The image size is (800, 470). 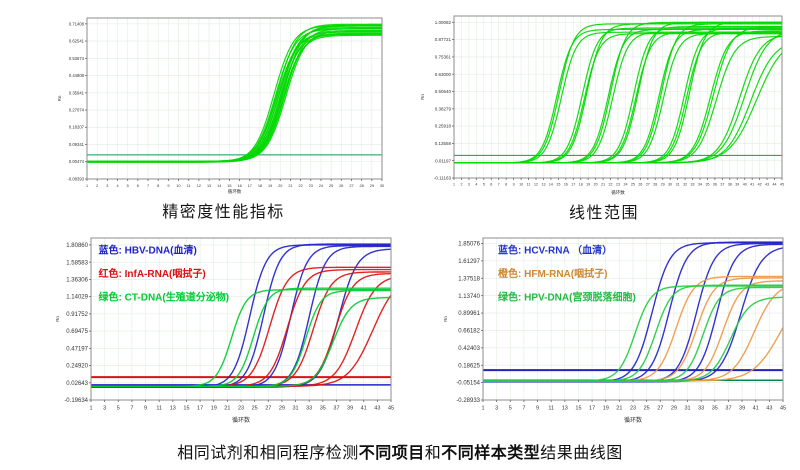 What do you see at coordinates (506, 185) in the screenshot?
I see `svg-text: 8` at bounding box center [506, 185].